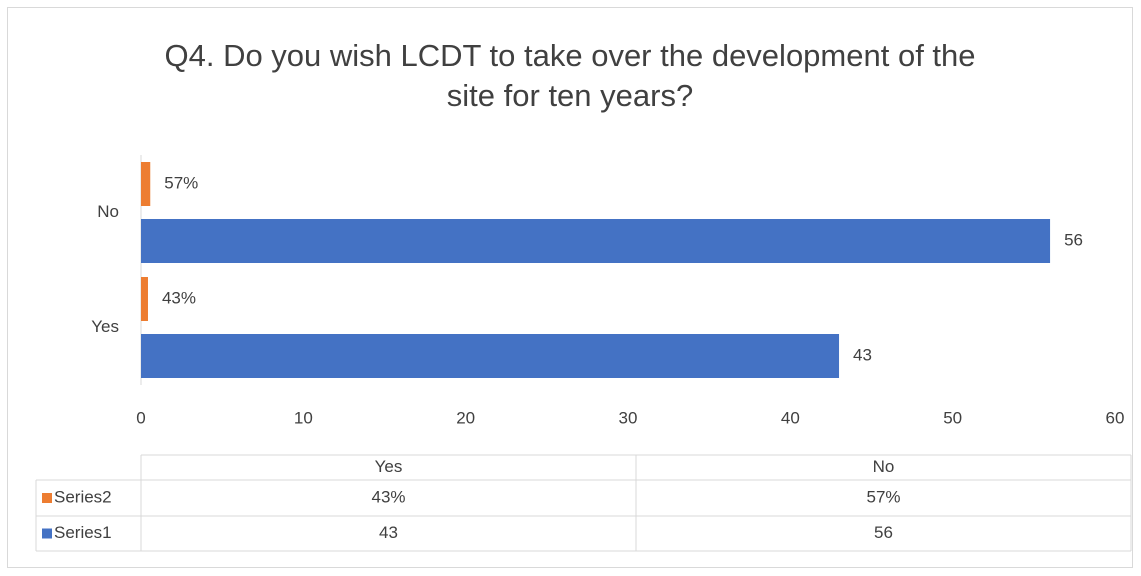  I want to click on data-label: 56, so click(1073, 239).